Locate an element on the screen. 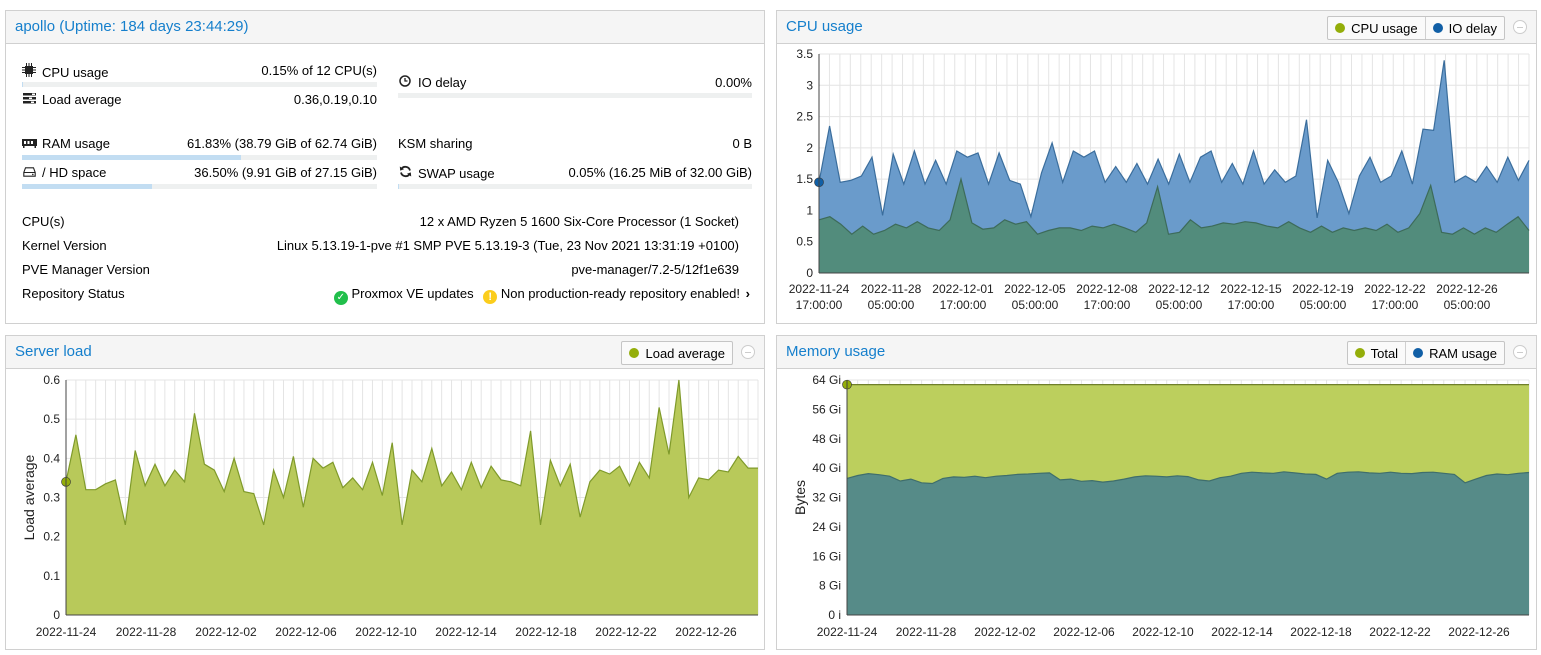 This screenshot has width=1541, height=655. legend-load-average: Load average is located at coordinates (677, 353).